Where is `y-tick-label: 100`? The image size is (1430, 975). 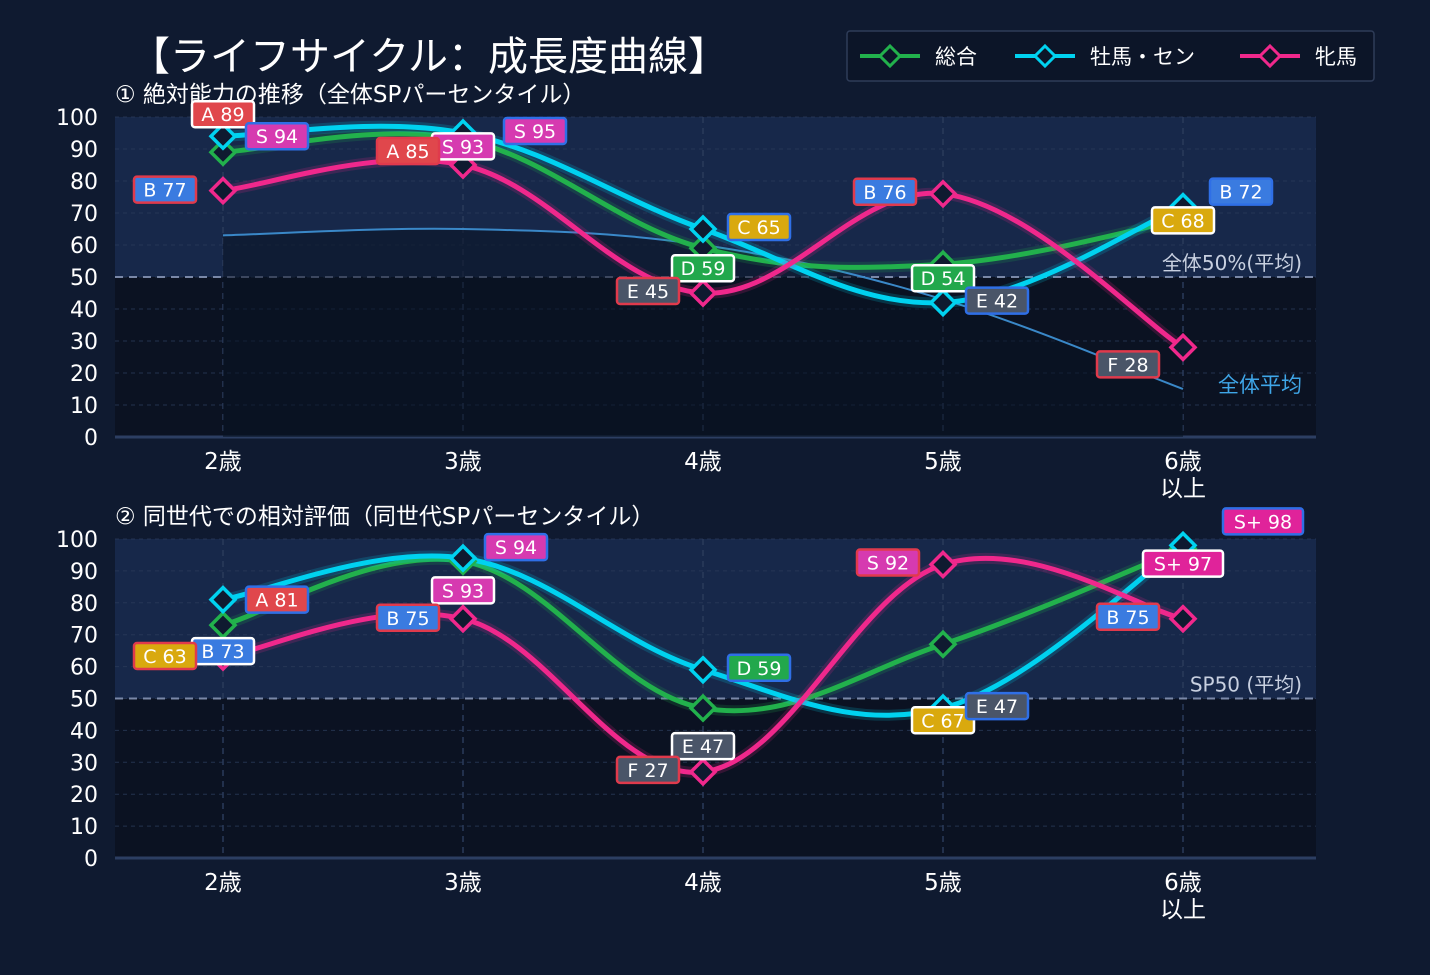 y-tick-label: 100 is located at coordinates (77, 118).